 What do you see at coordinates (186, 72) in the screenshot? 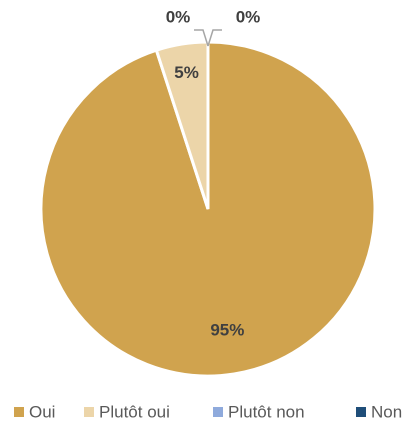
I see `data-label: 5%` at bounding box center [186, 72].